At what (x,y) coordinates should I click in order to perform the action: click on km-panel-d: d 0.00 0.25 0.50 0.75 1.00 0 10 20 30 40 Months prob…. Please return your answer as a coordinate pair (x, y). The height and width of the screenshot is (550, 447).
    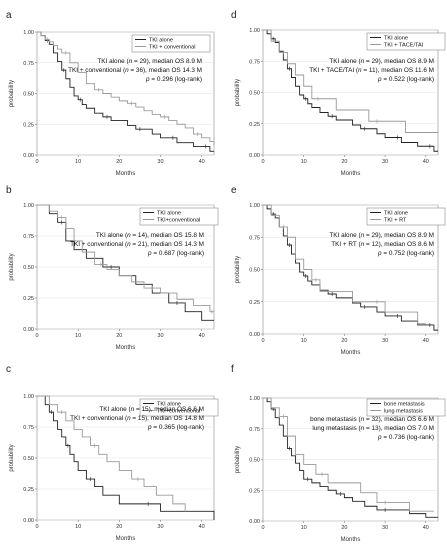
    Looking at the image, I should click on (338, 93).